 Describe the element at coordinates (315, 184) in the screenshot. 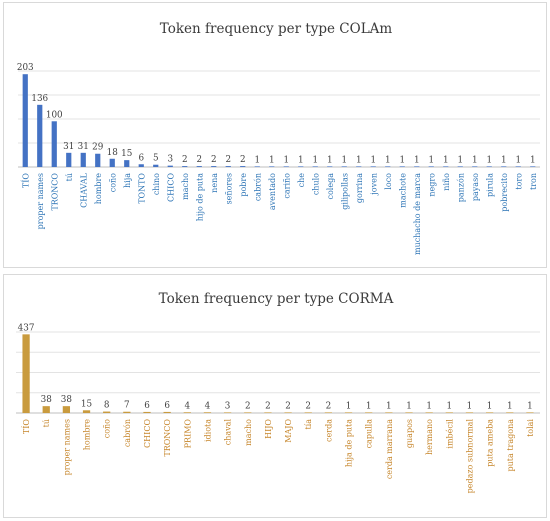

I see `tick-label: chulo` at that location.